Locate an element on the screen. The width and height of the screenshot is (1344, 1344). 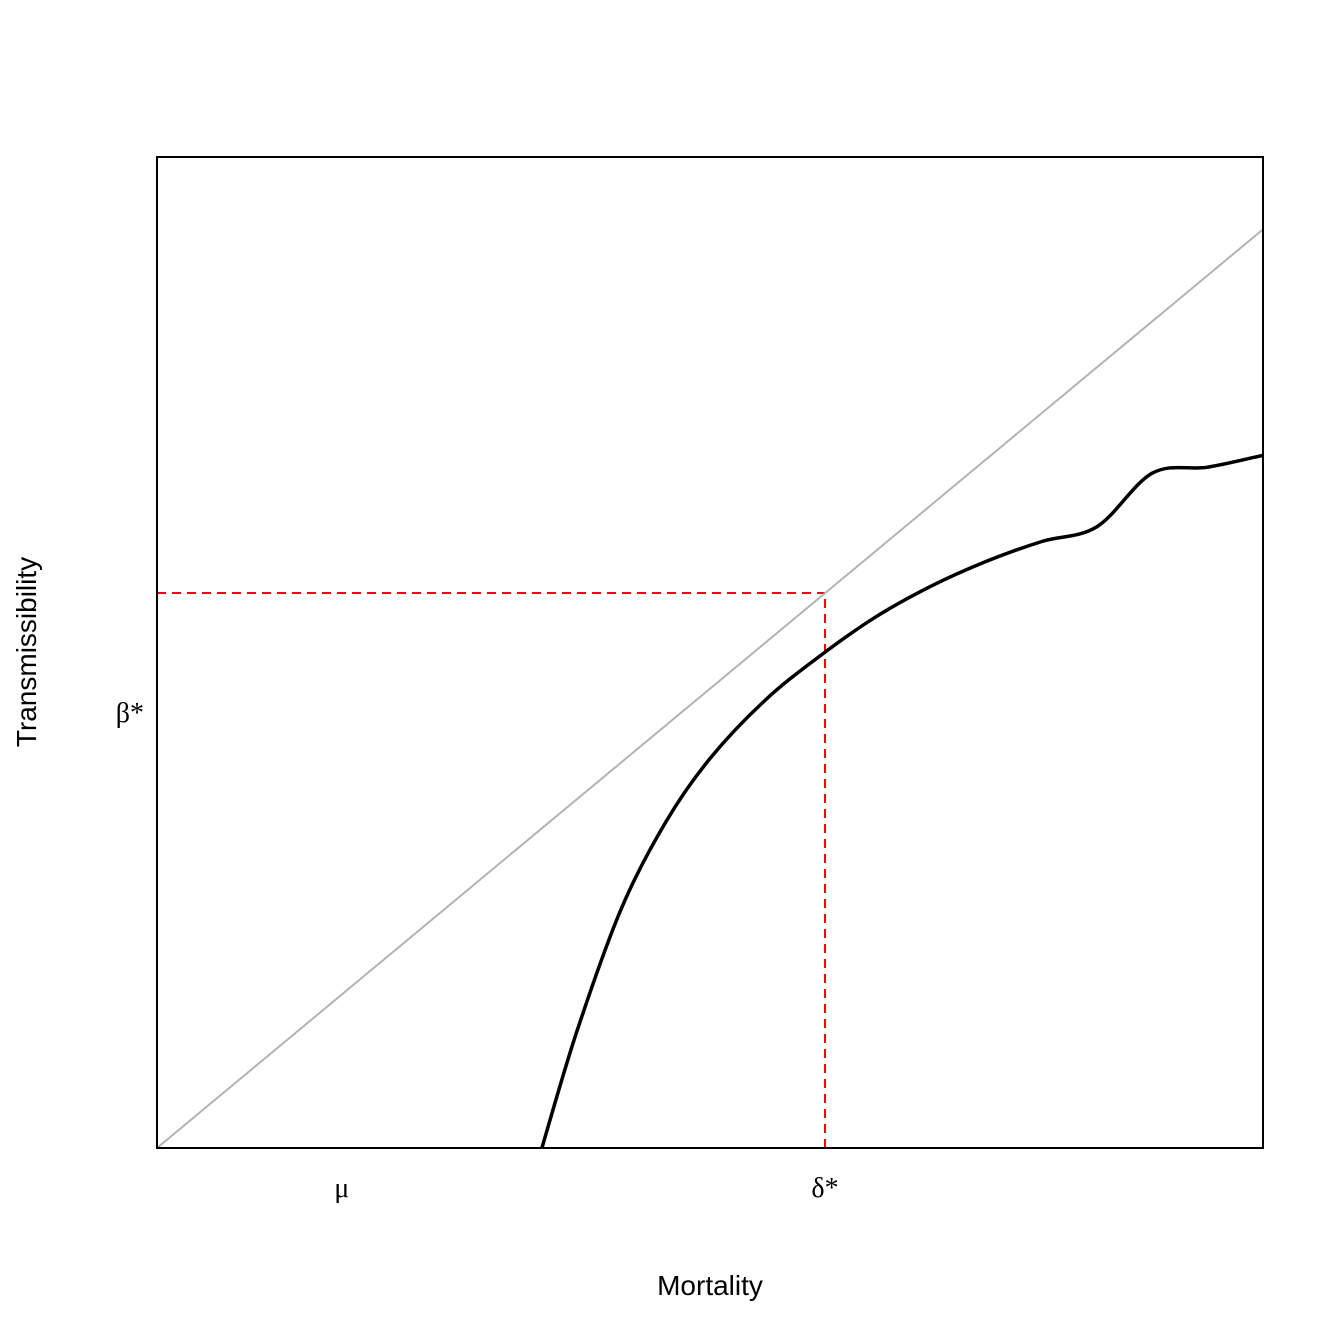
x-tick-label-mu: μ is located at coordinates (341, 1188).